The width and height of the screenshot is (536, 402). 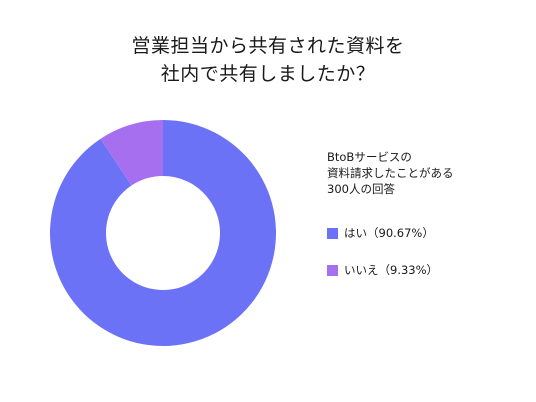 What do you see at coordinates (268, 74) in the screenshot?
I see `chart-title-line-2: 社内で共有しましたか？` at bounding box center [268, 74].